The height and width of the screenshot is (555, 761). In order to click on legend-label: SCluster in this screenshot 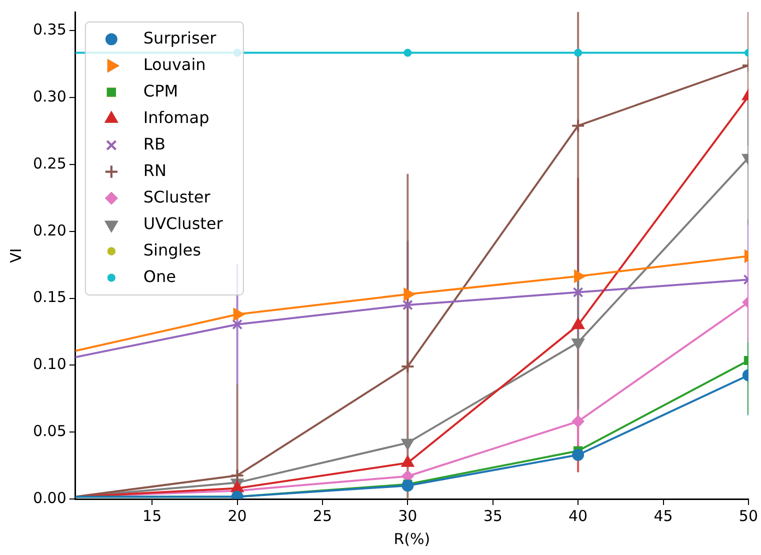, I will do `click(177, 196)`.